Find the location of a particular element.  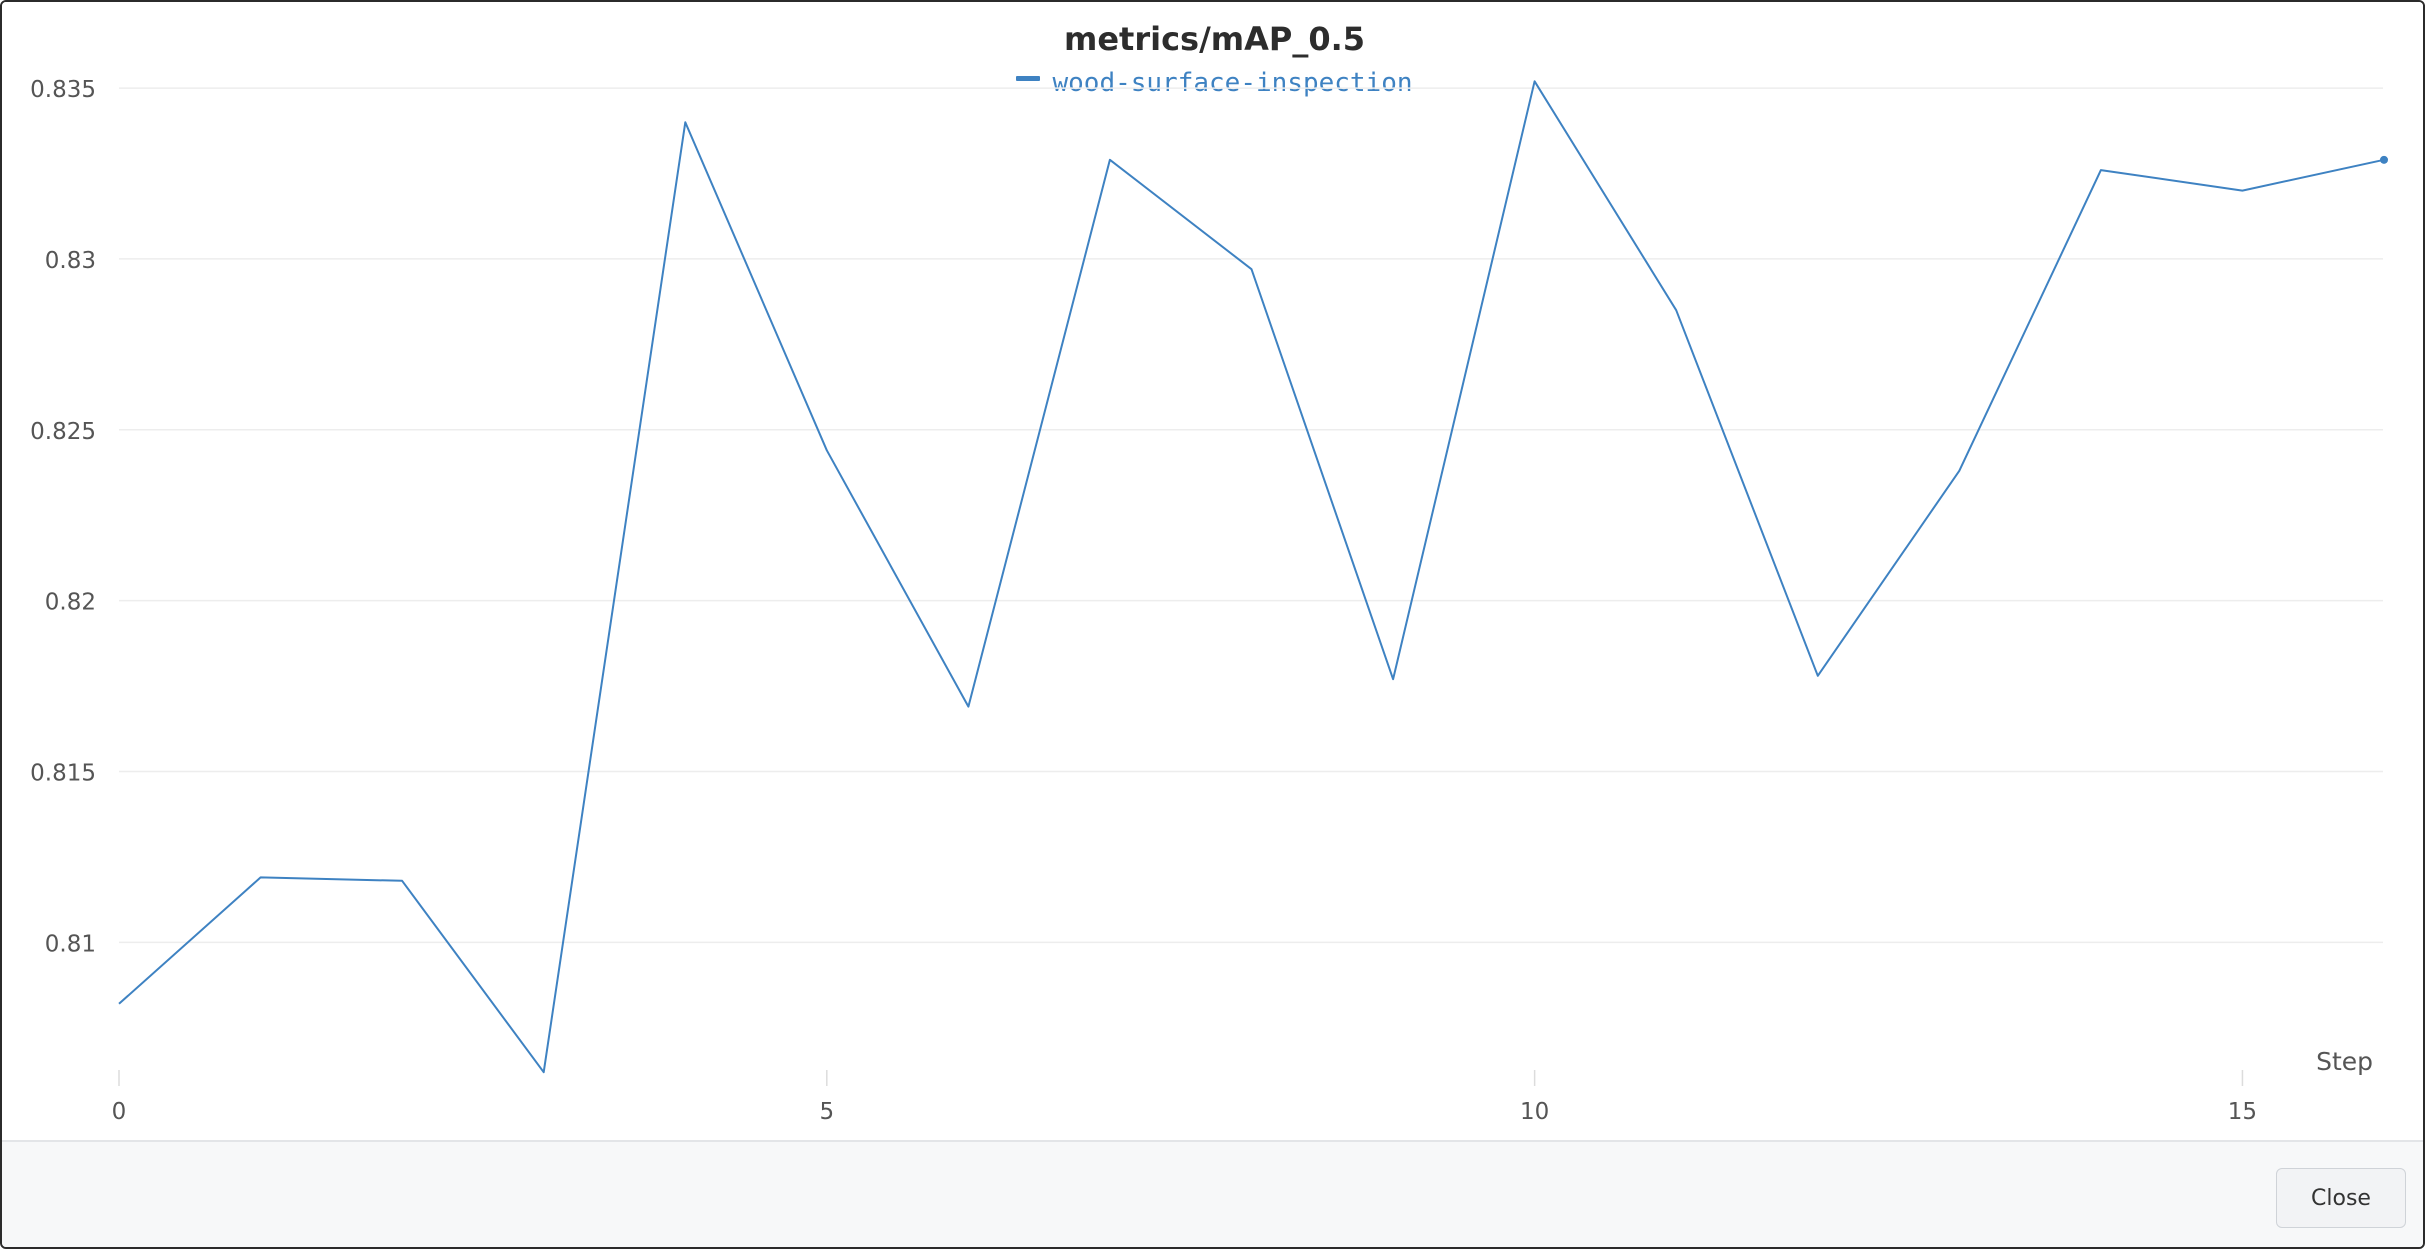

y-tick-label: 0.81 is located at coordinates (70, 944).